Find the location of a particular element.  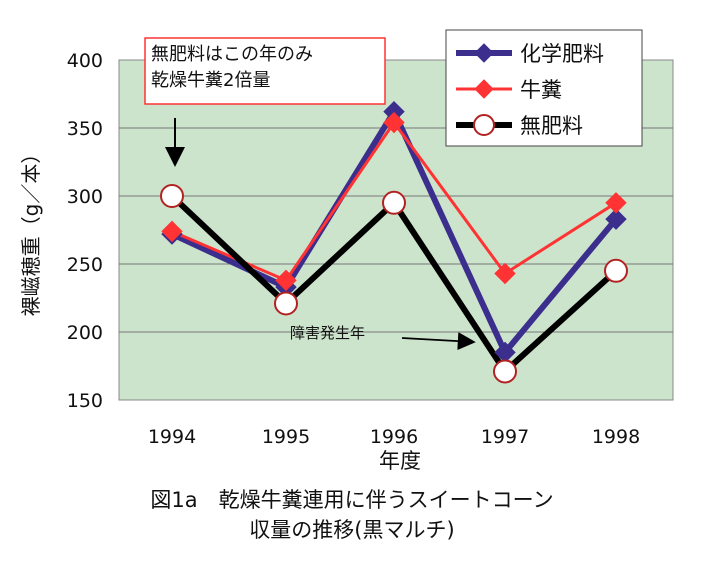

annotation-disaster-arrow is located at coordinates (438, 341).